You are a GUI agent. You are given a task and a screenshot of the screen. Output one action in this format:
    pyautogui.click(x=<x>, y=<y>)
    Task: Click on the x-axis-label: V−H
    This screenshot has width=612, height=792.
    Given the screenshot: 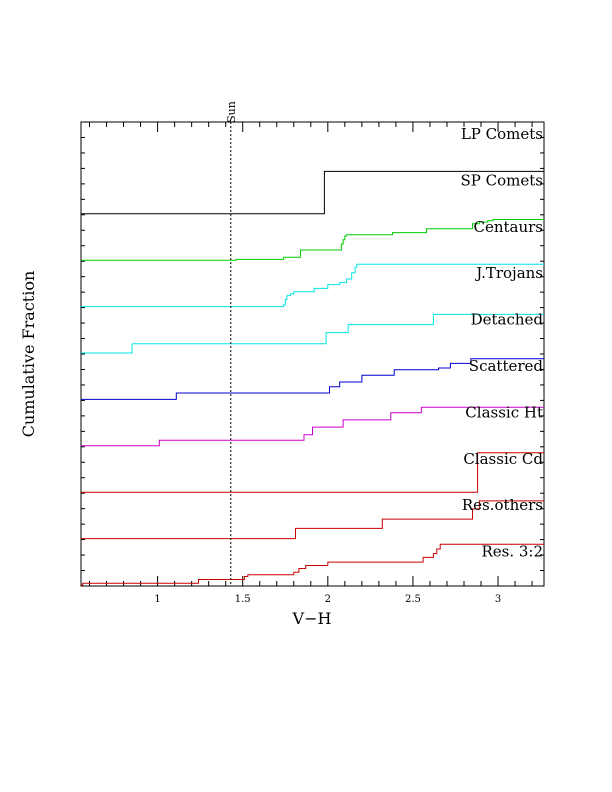 What is the action you would take?
    pyautogui.click(x=312, y=618)
    